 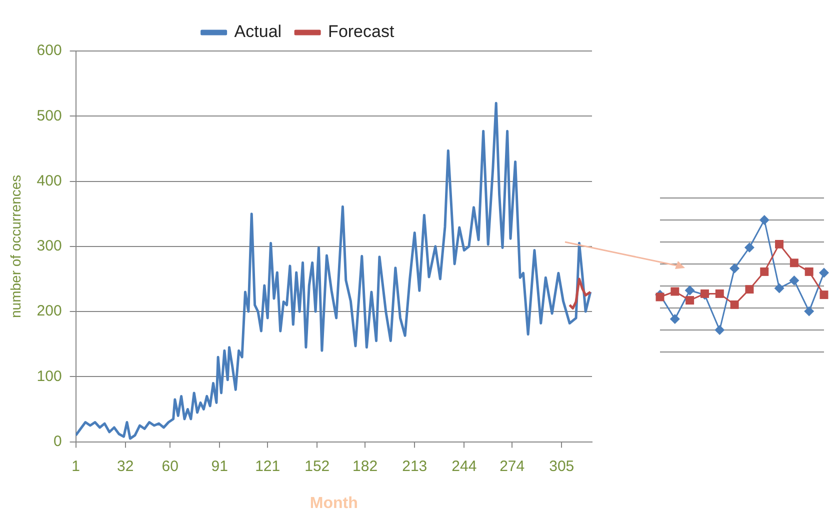 What do you see at coordinates (464, 466) in the screenshot?
I see `x-tick-label: 244` at bounding box center [464, 466].